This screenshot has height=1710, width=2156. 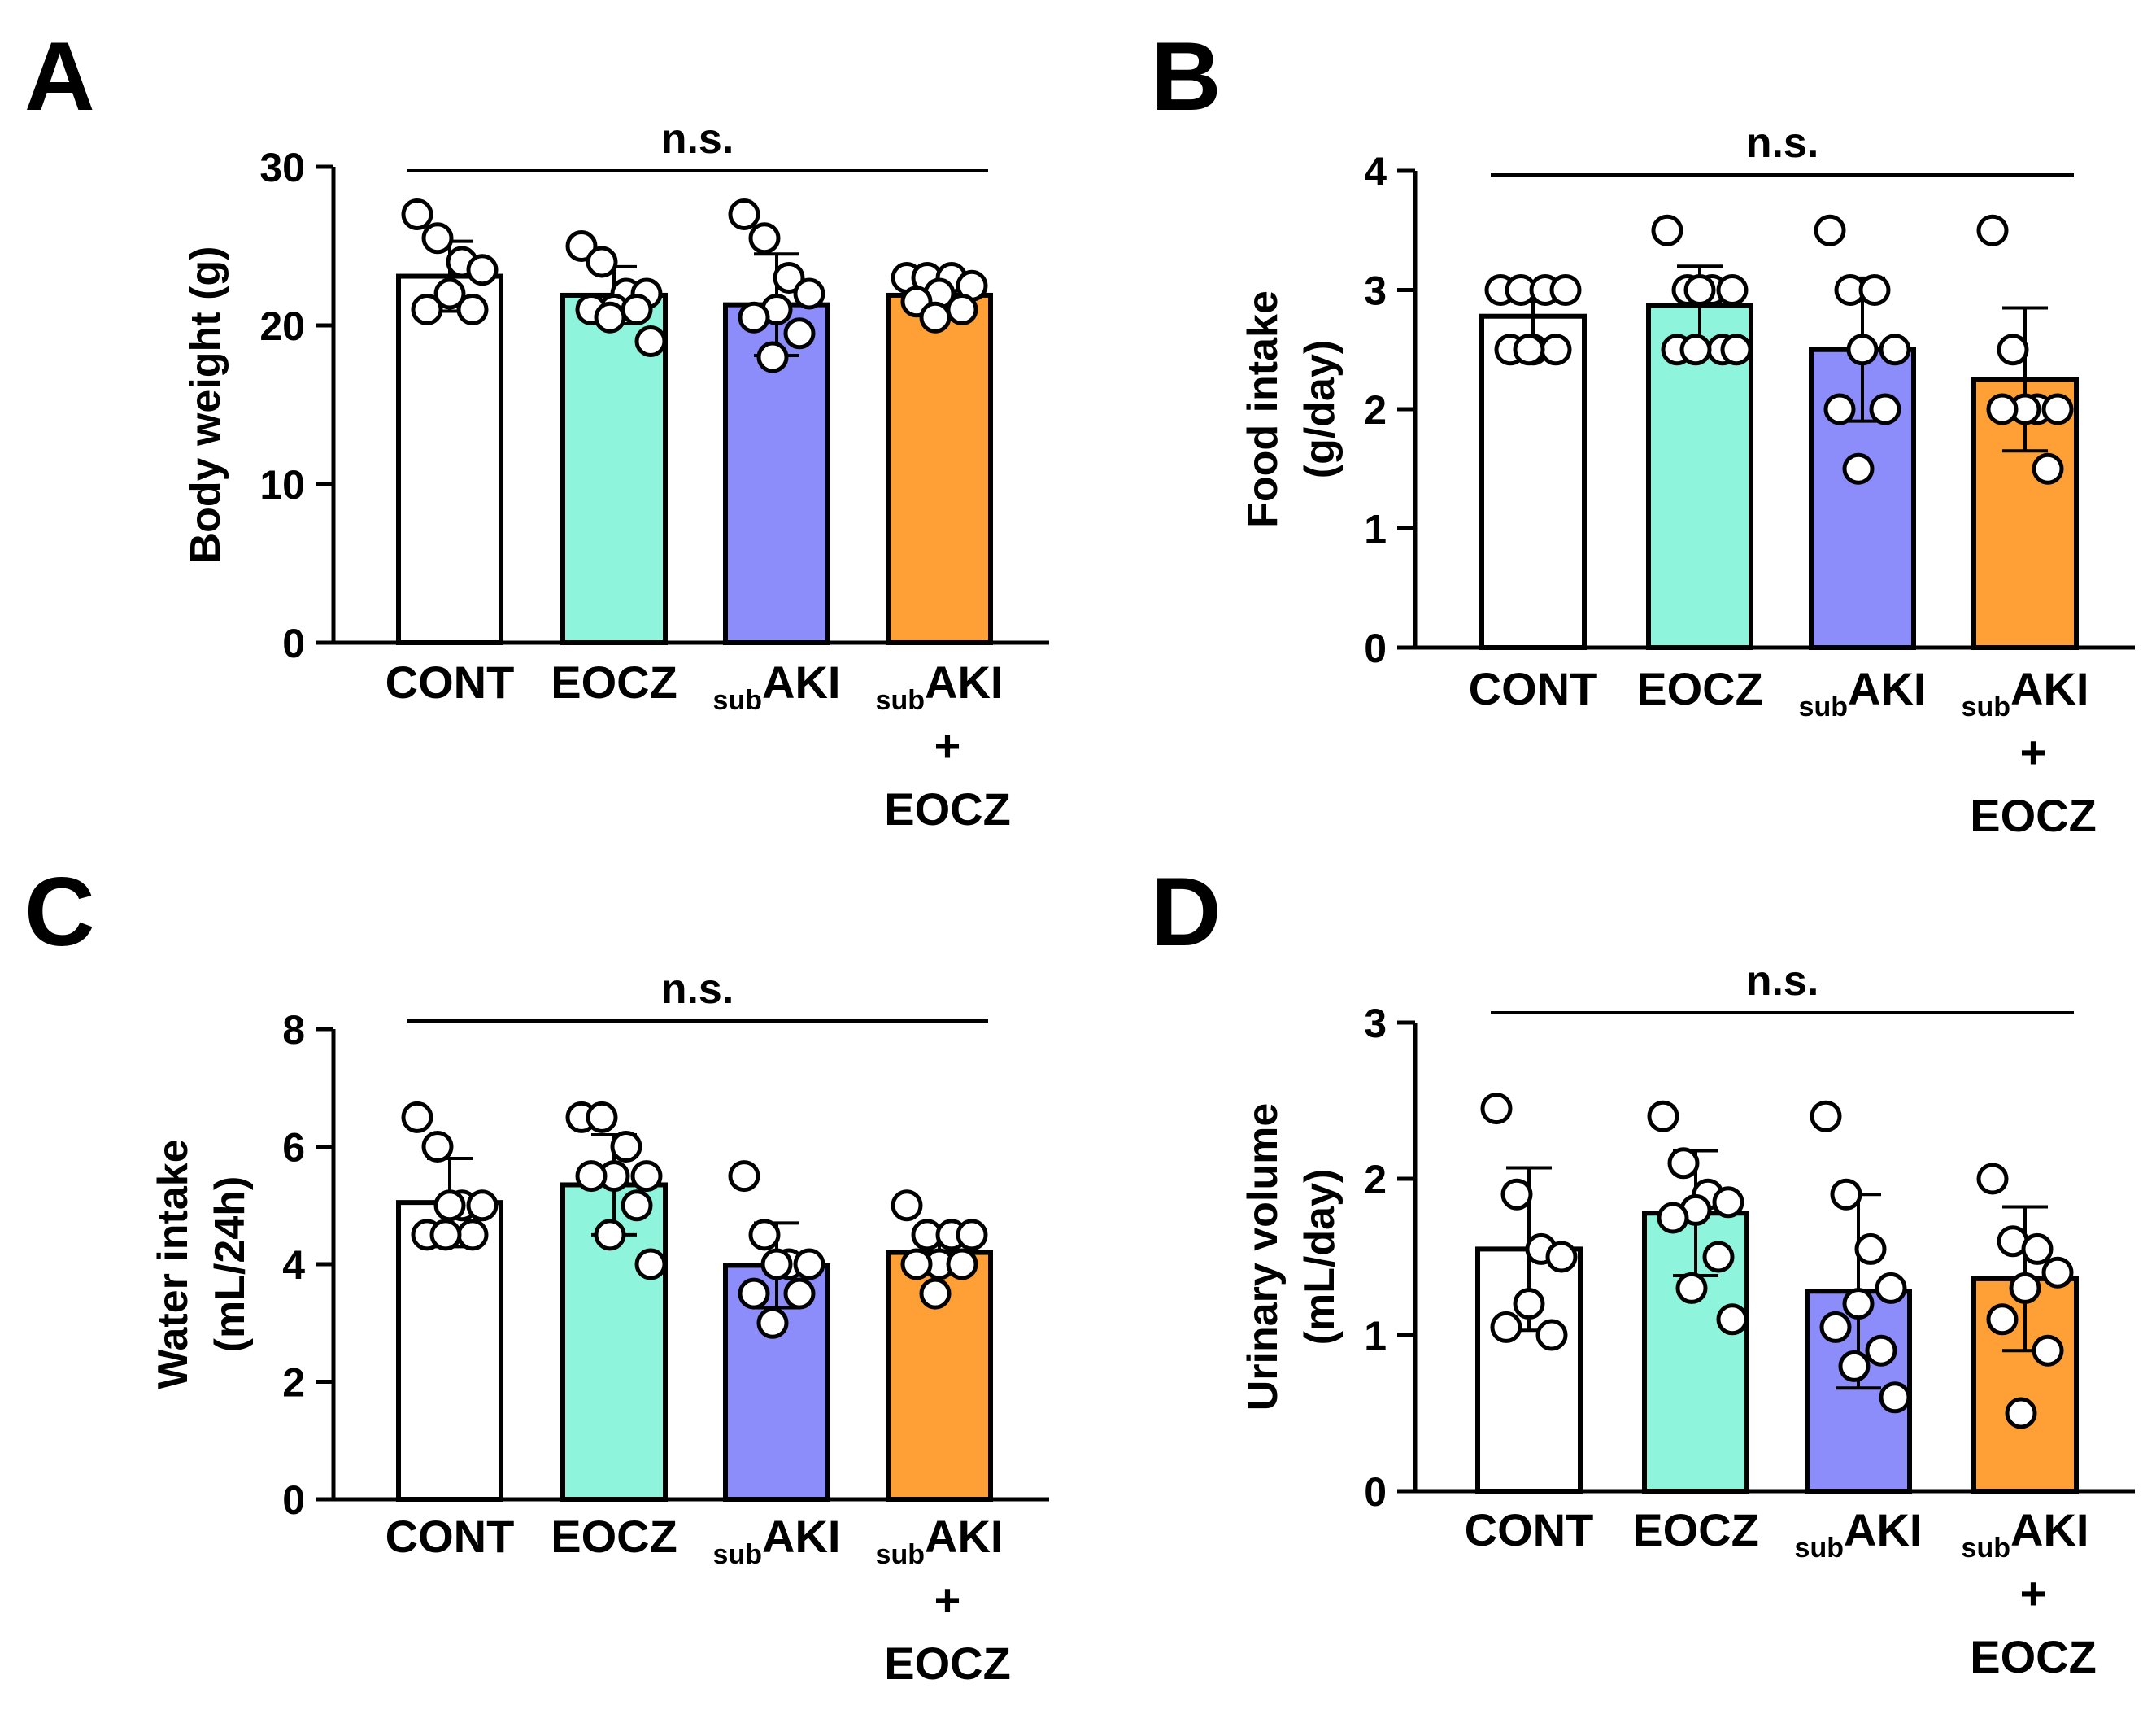 What do you see at coordinates (282, 485) in the screenshot?
I see `y-tick-label: 10` at bounding box center [282, 485].